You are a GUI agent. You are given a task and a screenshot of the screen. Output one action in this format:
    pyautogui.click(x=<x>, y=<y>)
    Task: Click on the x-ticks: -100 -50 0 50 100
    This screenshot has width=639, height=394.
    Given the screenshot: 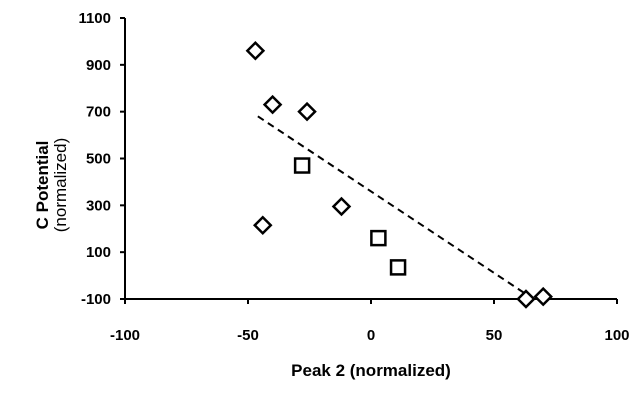 What is the action you would take?
    pyautogui.click(x=370, y=321)
    